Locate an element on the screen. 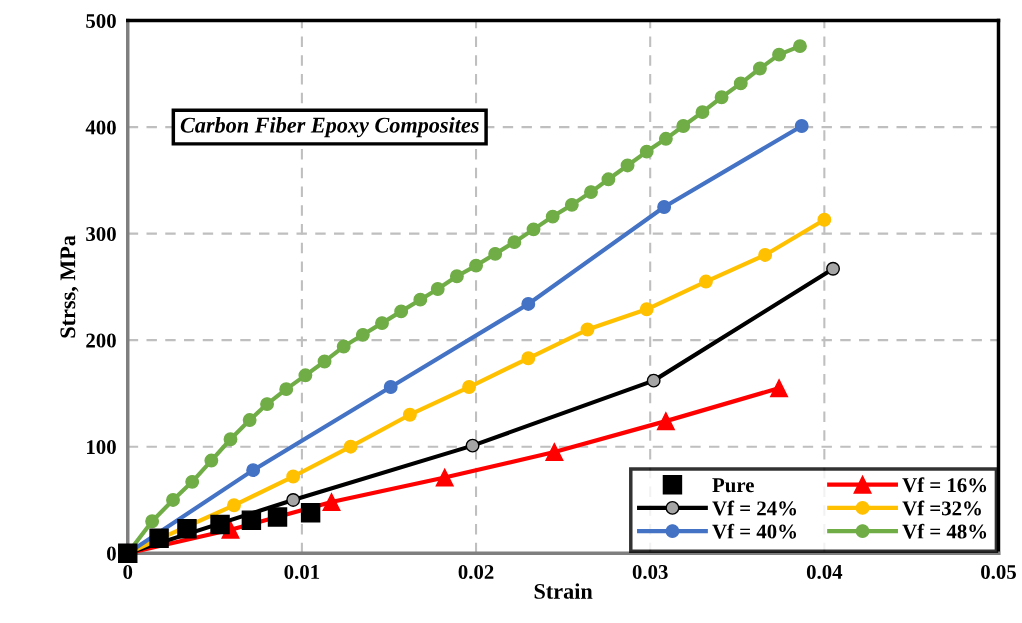 The image size is (1022, 623). y-axis-title: Strss, MPa is located at coordinates (69, 286).